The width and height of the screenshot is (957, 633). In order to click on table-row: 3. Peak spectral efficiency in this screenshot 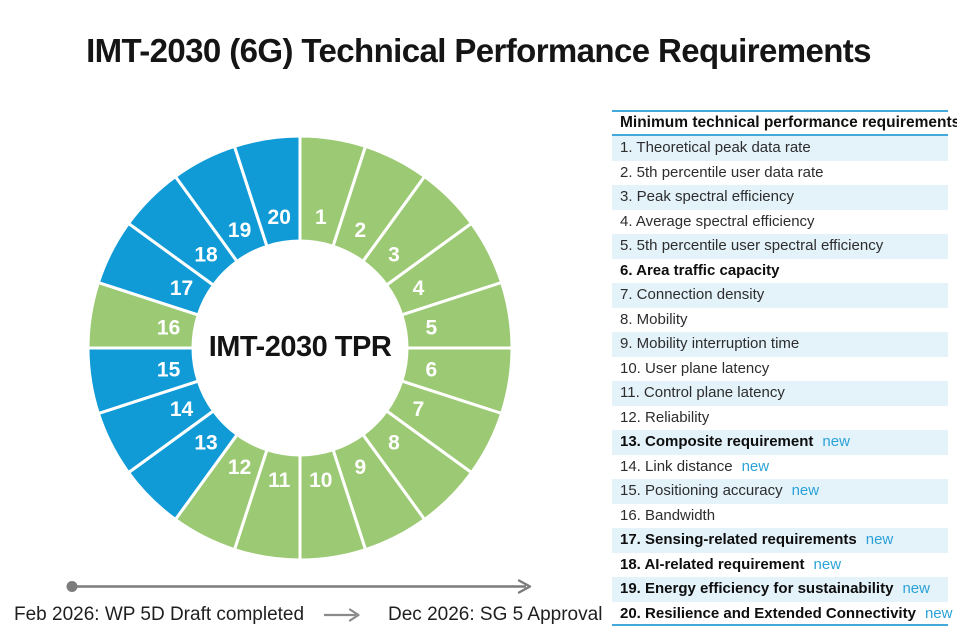, I will do `click(780, 197)`.